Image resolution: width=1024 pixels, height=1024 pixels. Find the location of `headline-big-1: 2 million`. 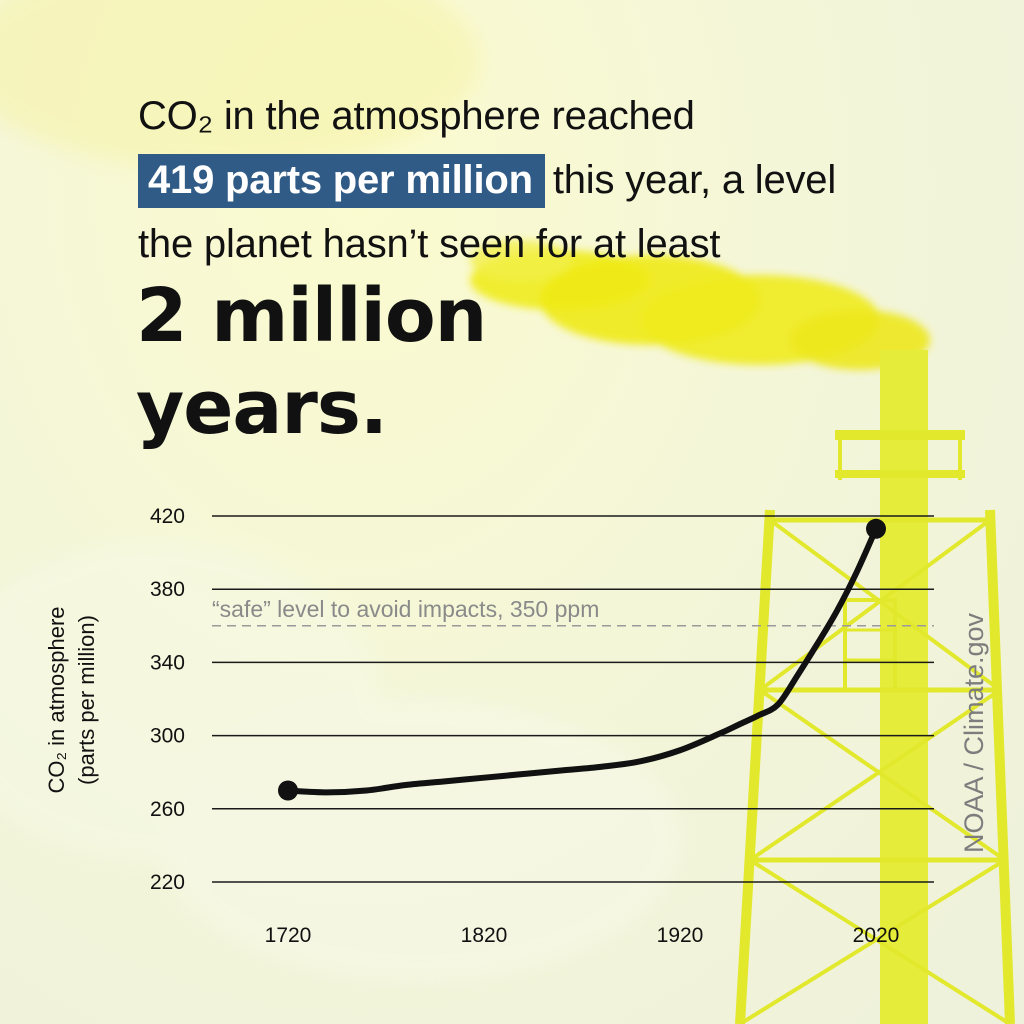

headline-big-1: 2 million is located at coordinates (311, 316).